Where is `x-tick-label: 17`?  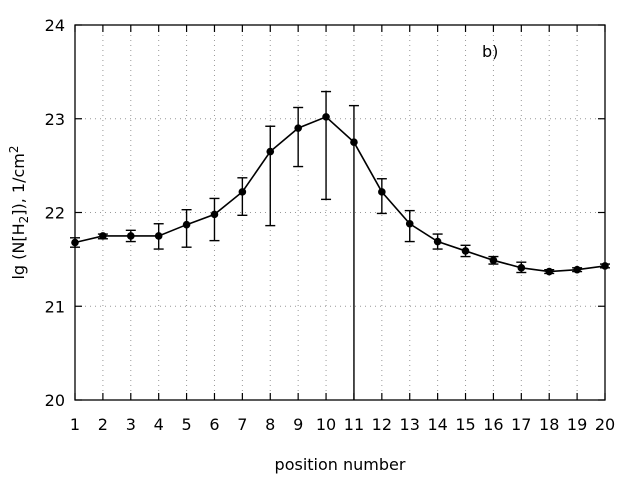 x-tick-label: 17 is located at coordinates (521, 424).